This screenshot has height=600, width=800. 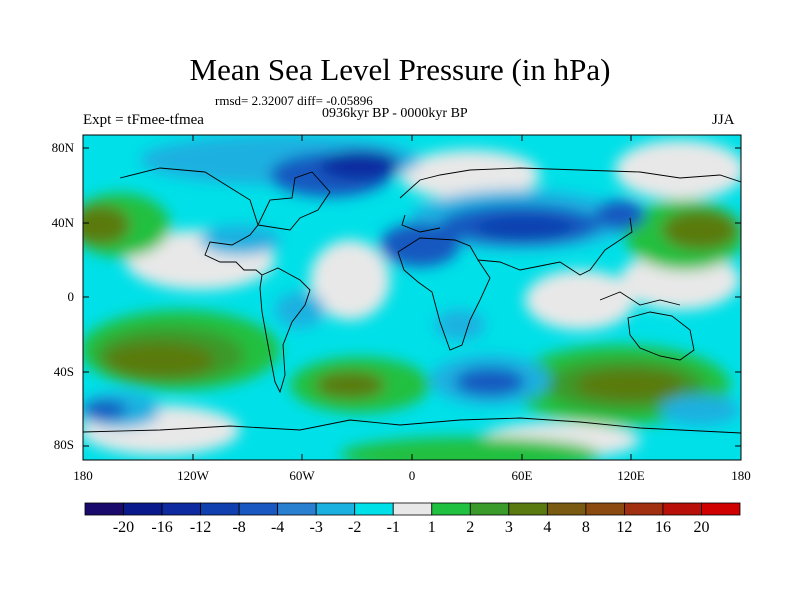 I want to click on lon-label-0: 0, so click(x=412, y=475).